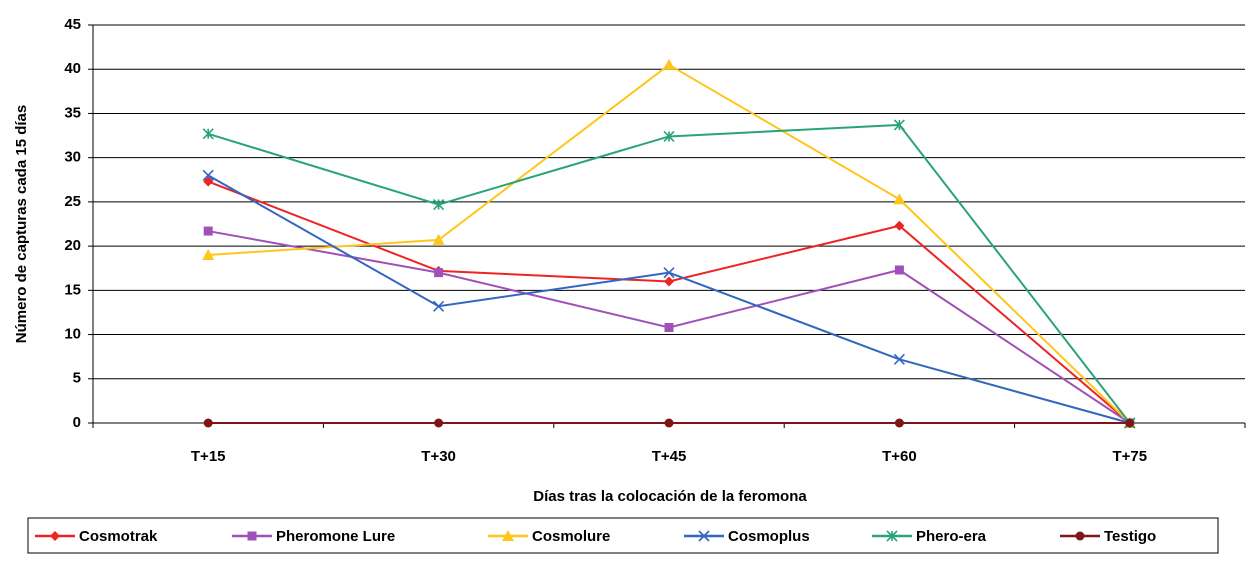 This screenshot has height=583, width=1257. I want to click on x-tick-label: T+75, so click(1129, 456).